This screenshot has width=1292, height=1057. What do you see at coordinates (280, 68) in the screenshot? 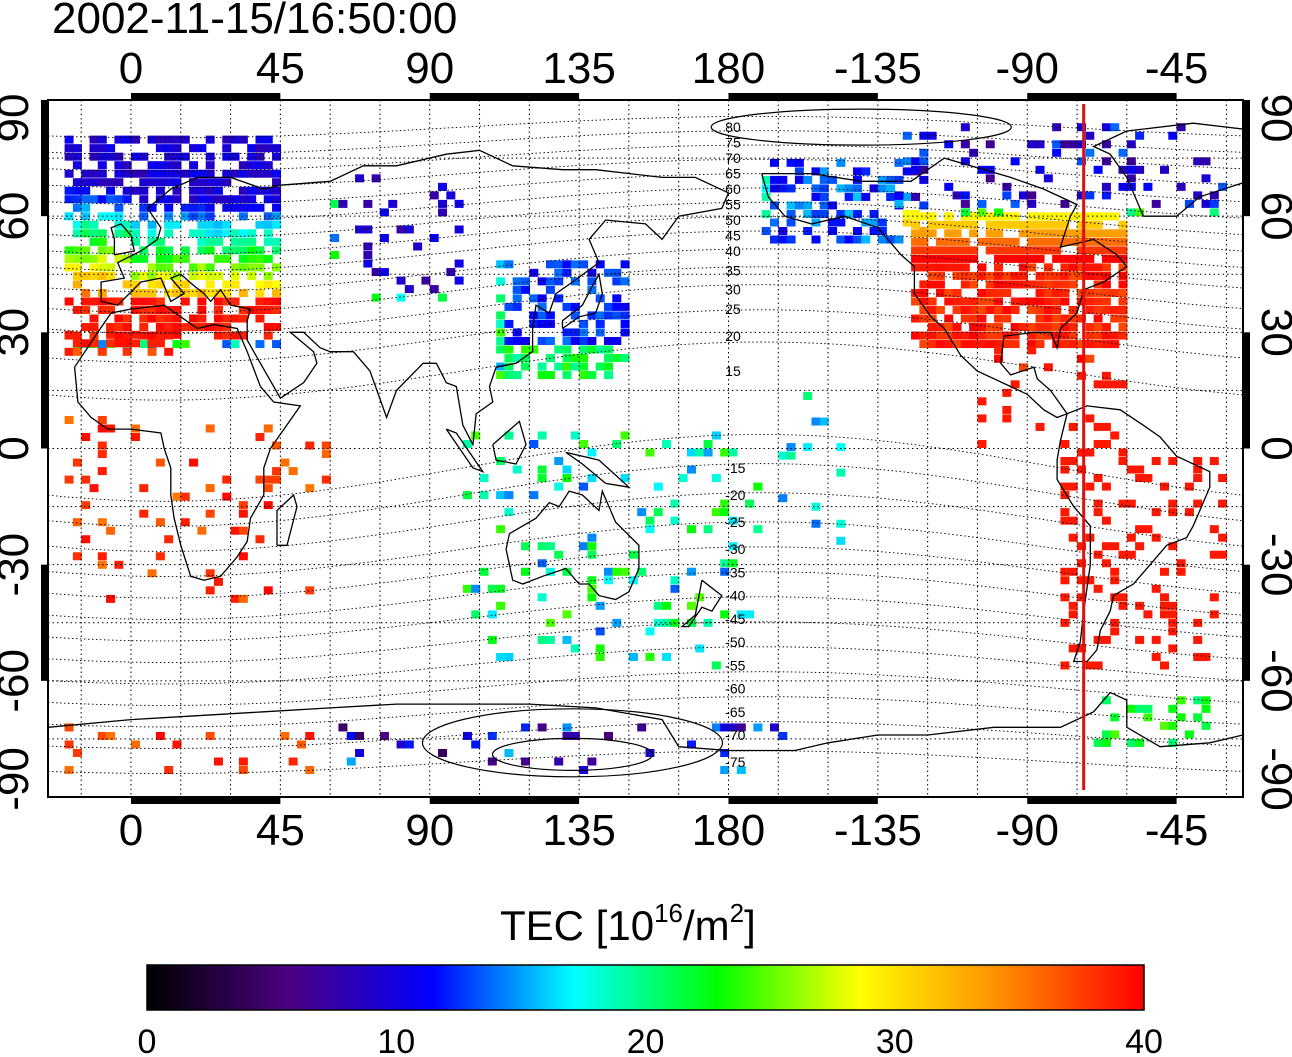
I see `lon-tick-top: 45` at bounding box center [280, 68].